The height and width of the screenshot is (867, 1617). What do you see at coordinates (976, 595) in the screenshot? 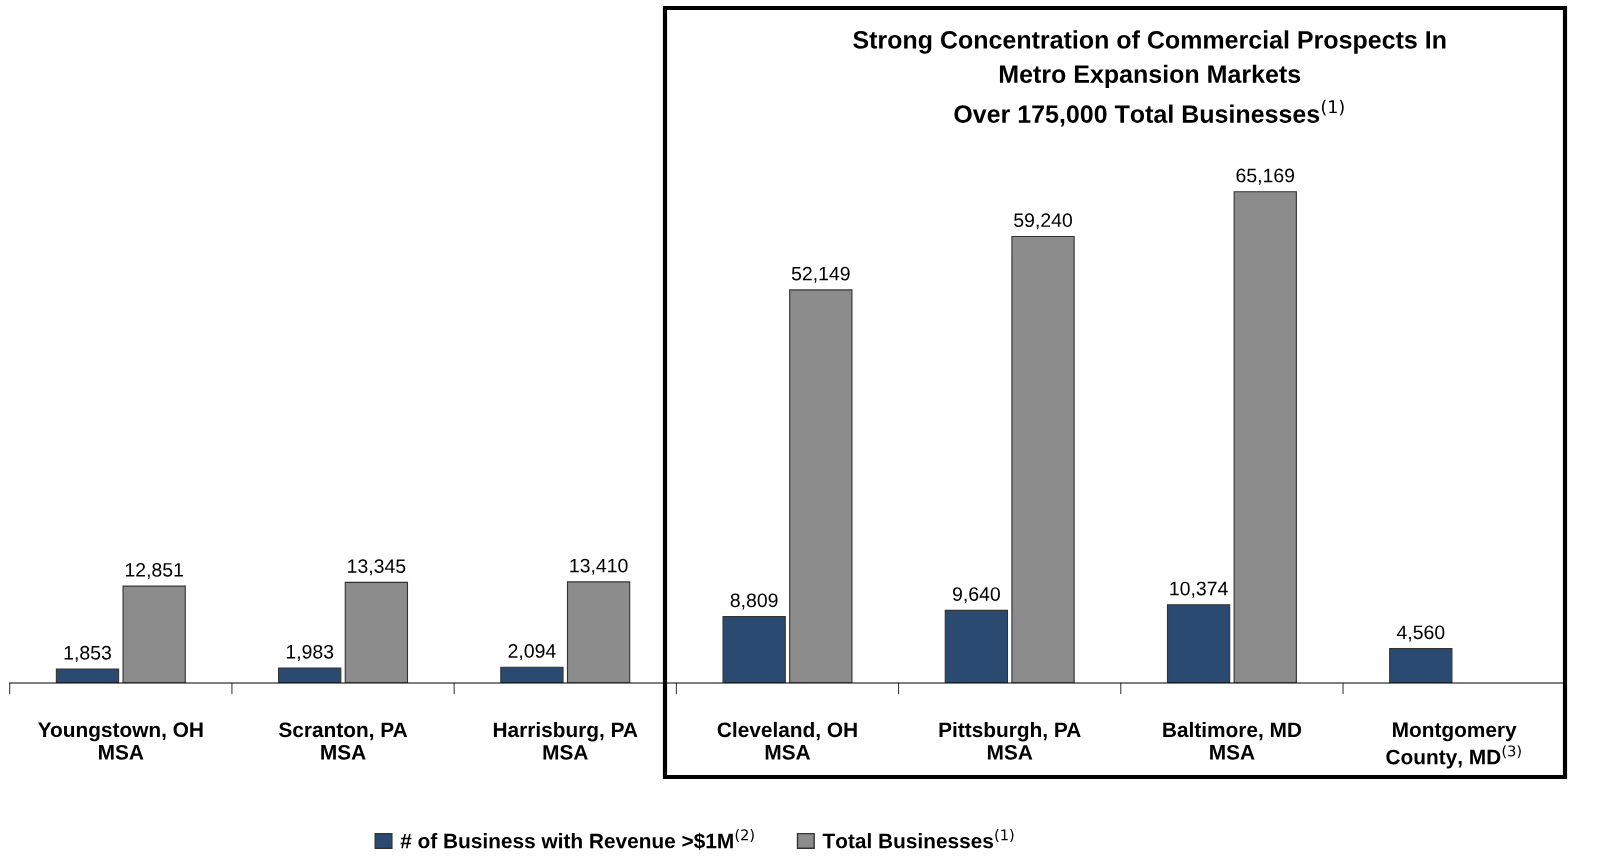
I see `data-label: 9,640` at bounding box center [976, 595].